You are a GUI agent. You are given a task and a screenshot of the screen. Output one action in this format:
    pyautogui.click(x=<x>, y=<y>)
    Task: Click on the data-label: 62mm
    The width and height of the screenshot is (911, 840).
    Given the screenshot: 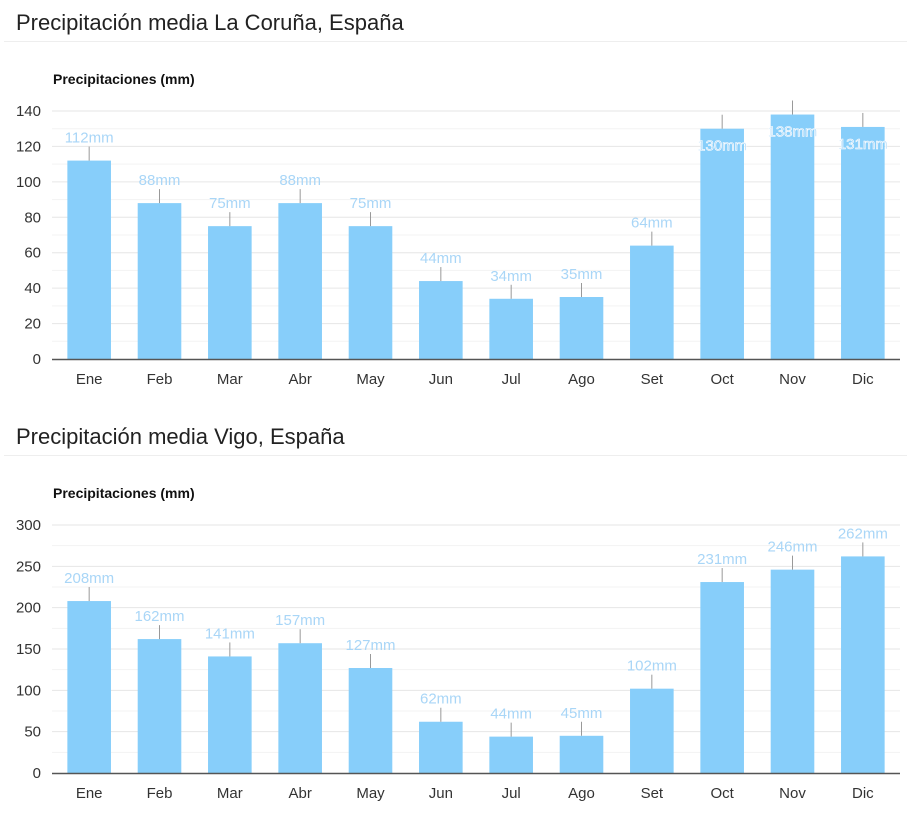 What is the action you would take?
    pyautogui.click(x=441, y=699)
    